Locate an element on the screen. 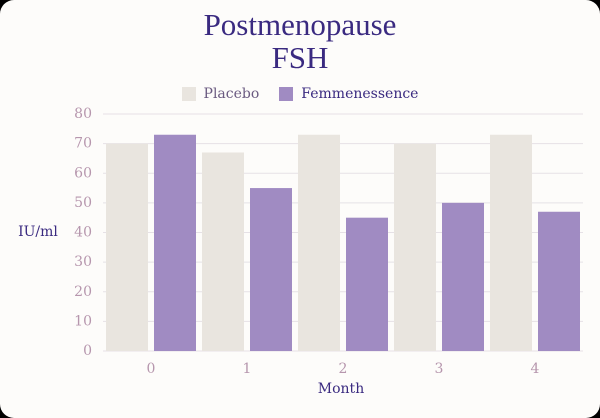  y-tick-label: 10 is located at coordinates (83, 321).